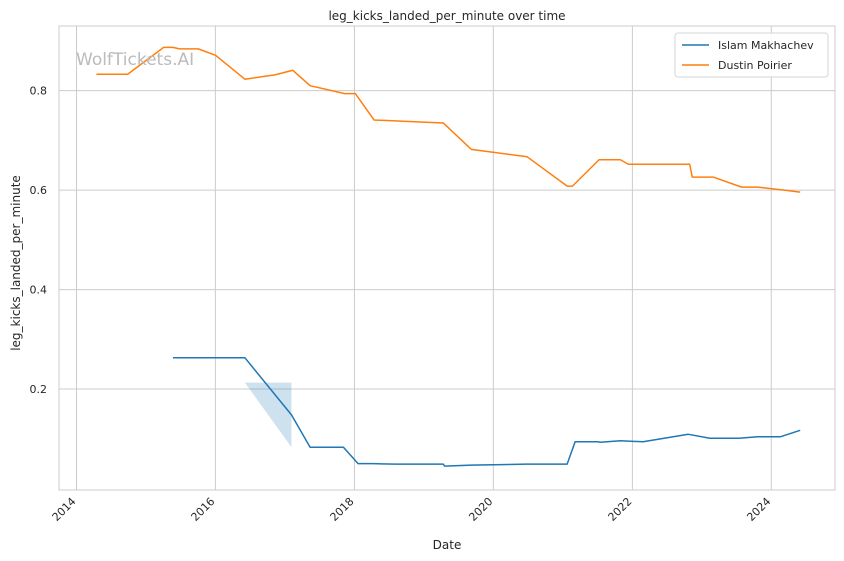 The width and height of the screenshot is (844, 561). I want to click on series-line-islam-makhachev, so click(486, 411).